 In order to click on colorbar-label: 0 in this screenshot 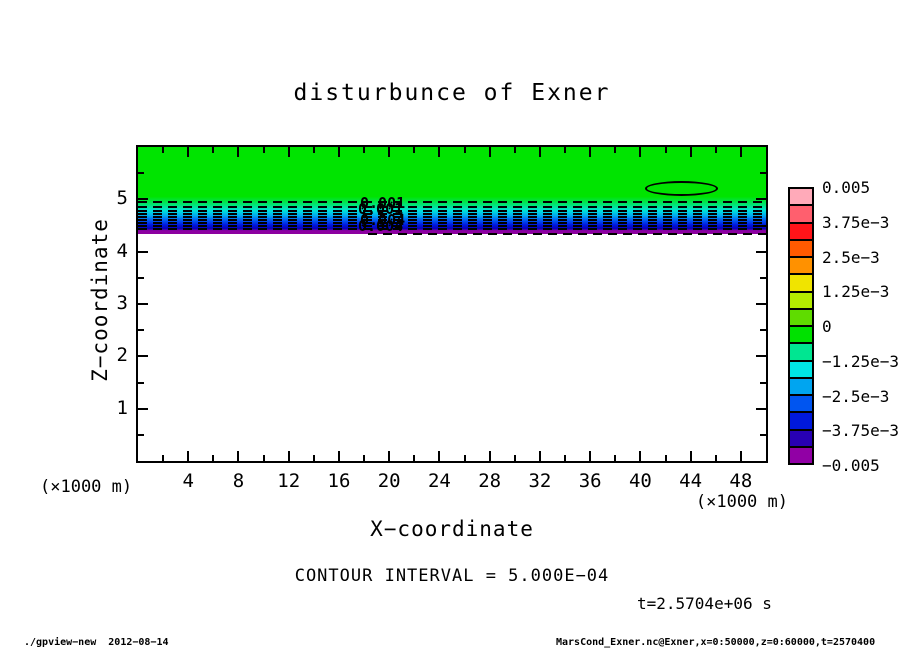, I will do `click(827, 326)`.